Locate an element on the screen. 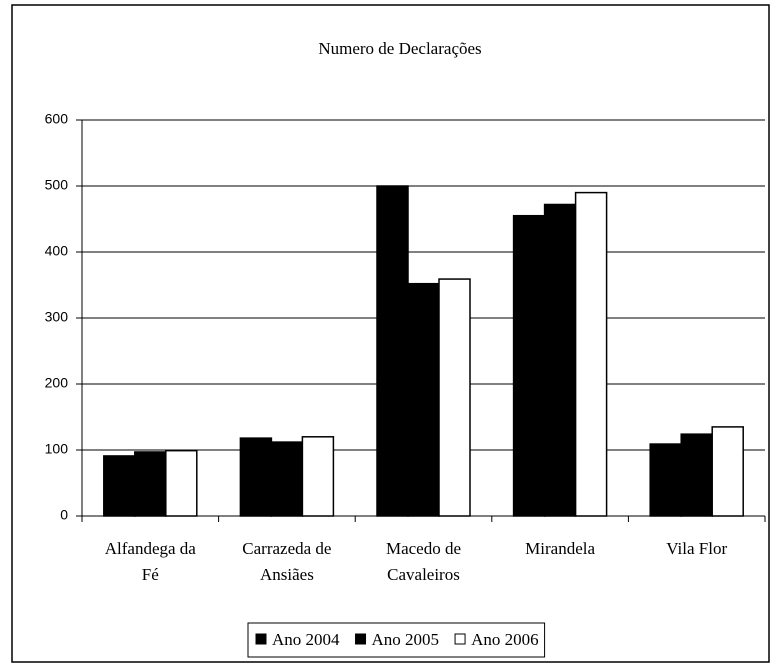 The image size is (771, 664). x-tick-label: Alfandega da is located at coordinates (151, 548).